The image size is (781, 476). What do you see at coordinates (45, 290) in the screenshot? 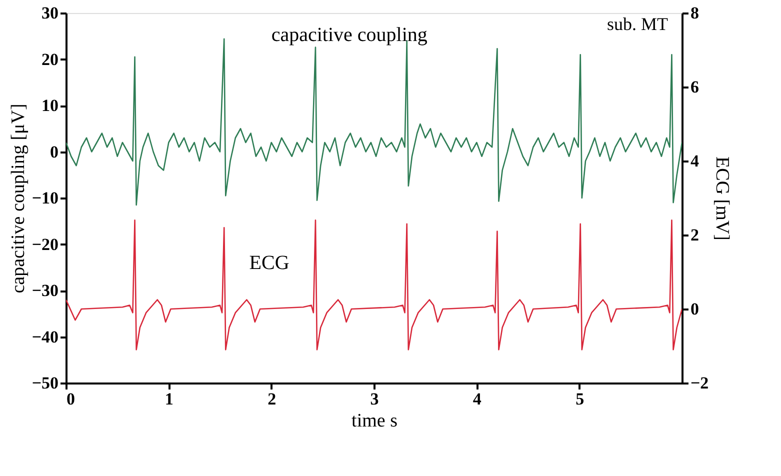
I see `y-tick-label: −30` at bounding box center [45, 290].